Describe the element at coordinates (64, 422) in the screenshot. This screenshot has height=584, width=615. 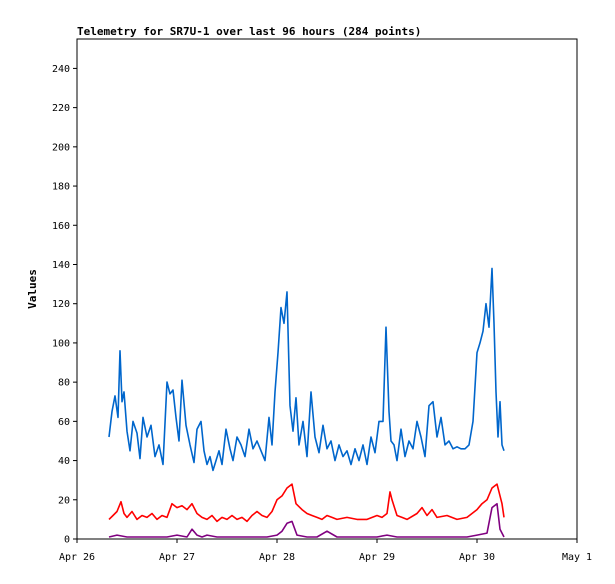
I see `y-tick-label: 60` at that location.